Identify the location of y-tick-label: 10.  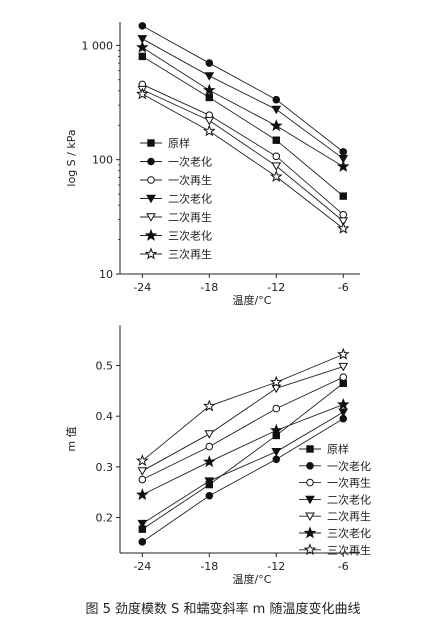
(106, 274).